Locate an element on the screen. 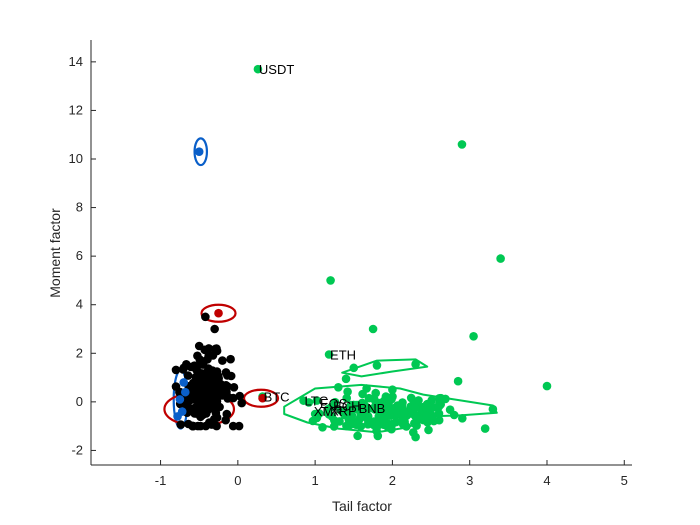 The width and height of the screenshot is (700, 525). point-label: EOS is located at coordinates (334, 403).